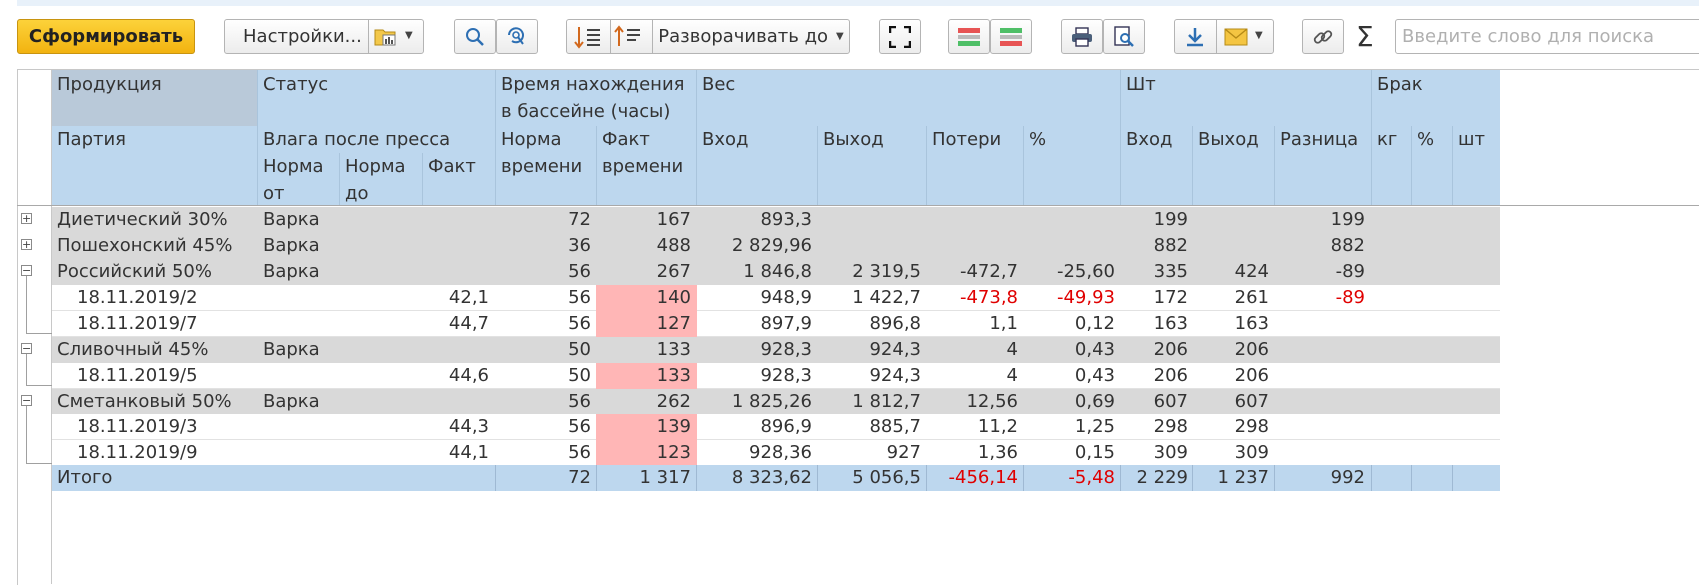 The width and height of the screenshot is (1699, 585). I want to click on total-pcs-out: 1 237, so click(1243, 477).